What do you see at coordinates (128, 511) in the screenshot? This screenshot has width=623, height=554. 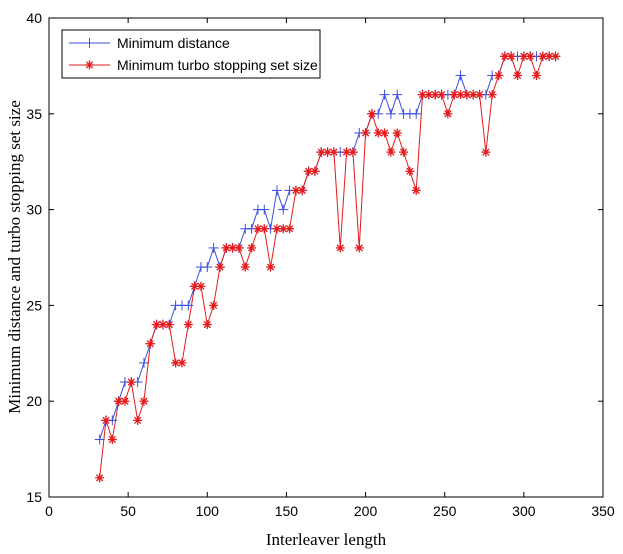 I see `x-tick-label: 50` at bounding box center [128, 511].